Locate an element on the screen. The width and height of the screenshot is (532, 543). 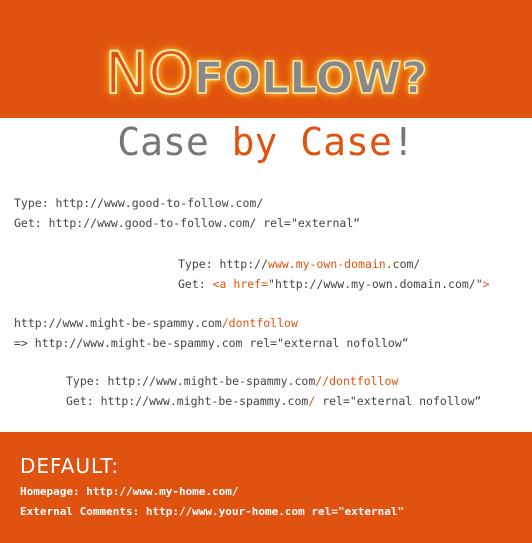
case4-type-path: //dontfollow is located at coordinates (357, 381).